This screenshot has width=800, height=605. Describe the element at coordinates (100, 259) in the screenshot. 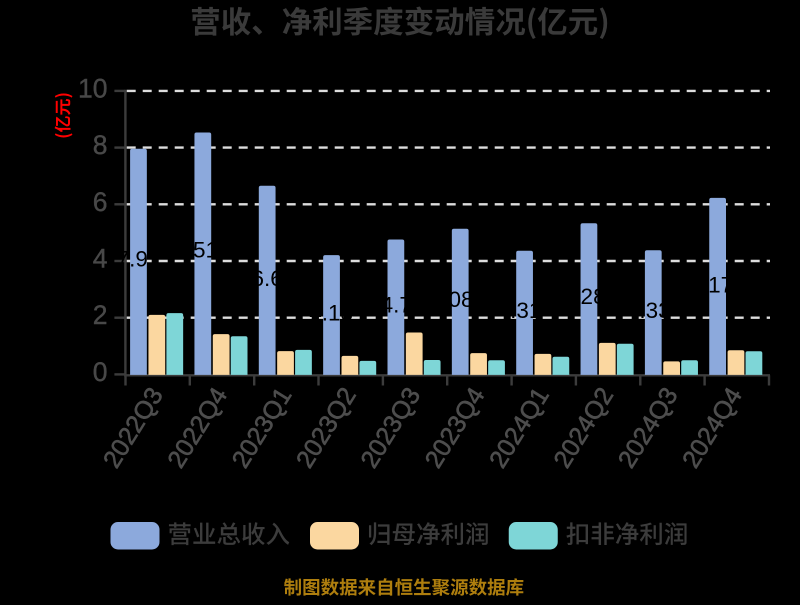

I see `svg-text: 4` at that location.